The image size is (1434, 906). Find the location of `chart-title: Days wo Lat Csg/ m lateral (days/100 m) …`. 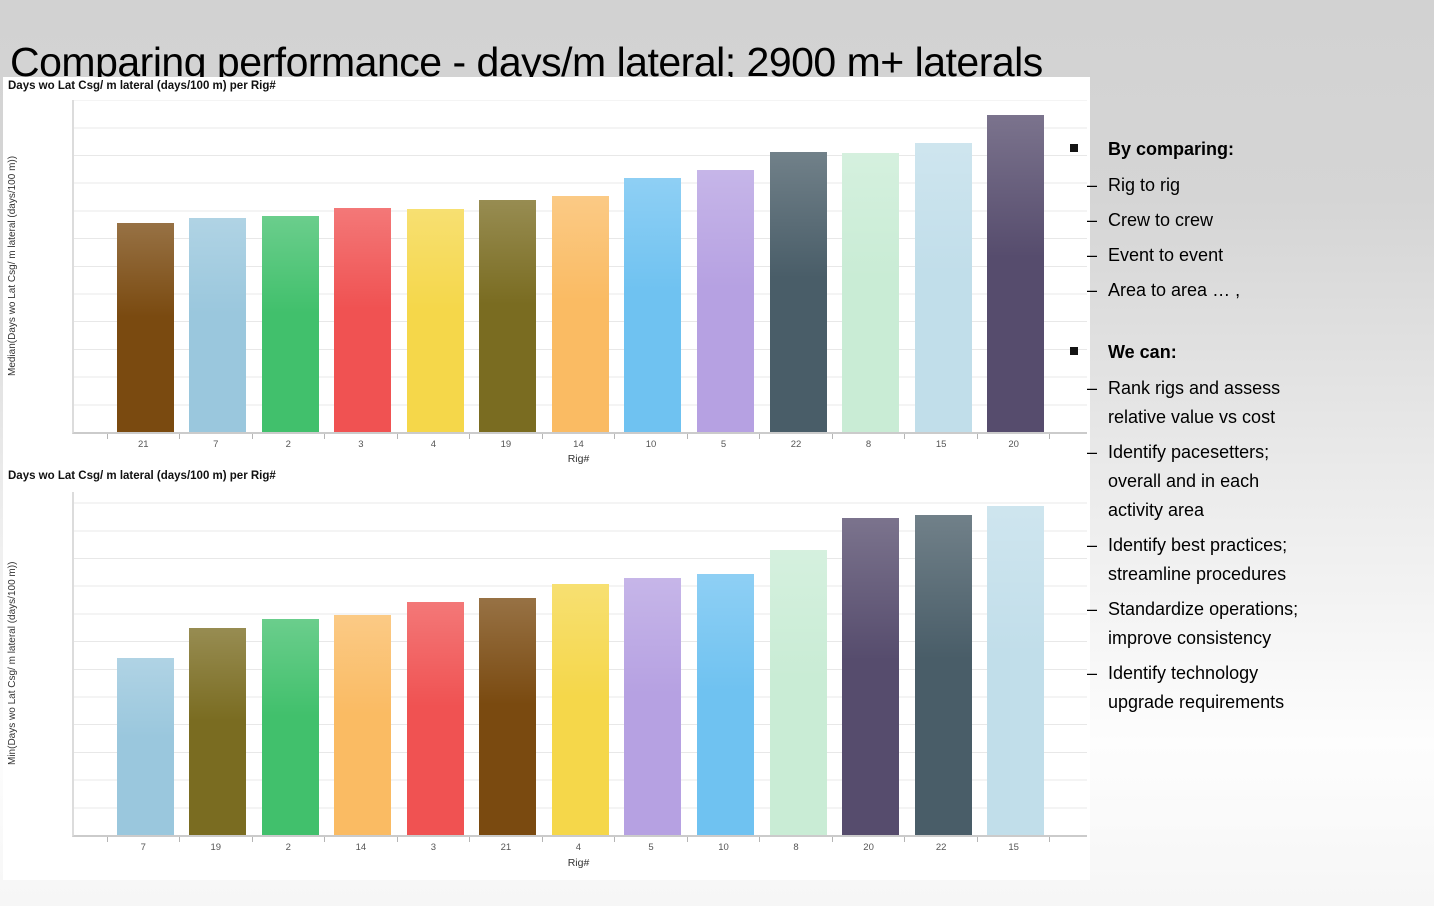

chart-title: Days wo Lat Csg/ m lateral (days/100 m) … is located at coordinates (142, 476).